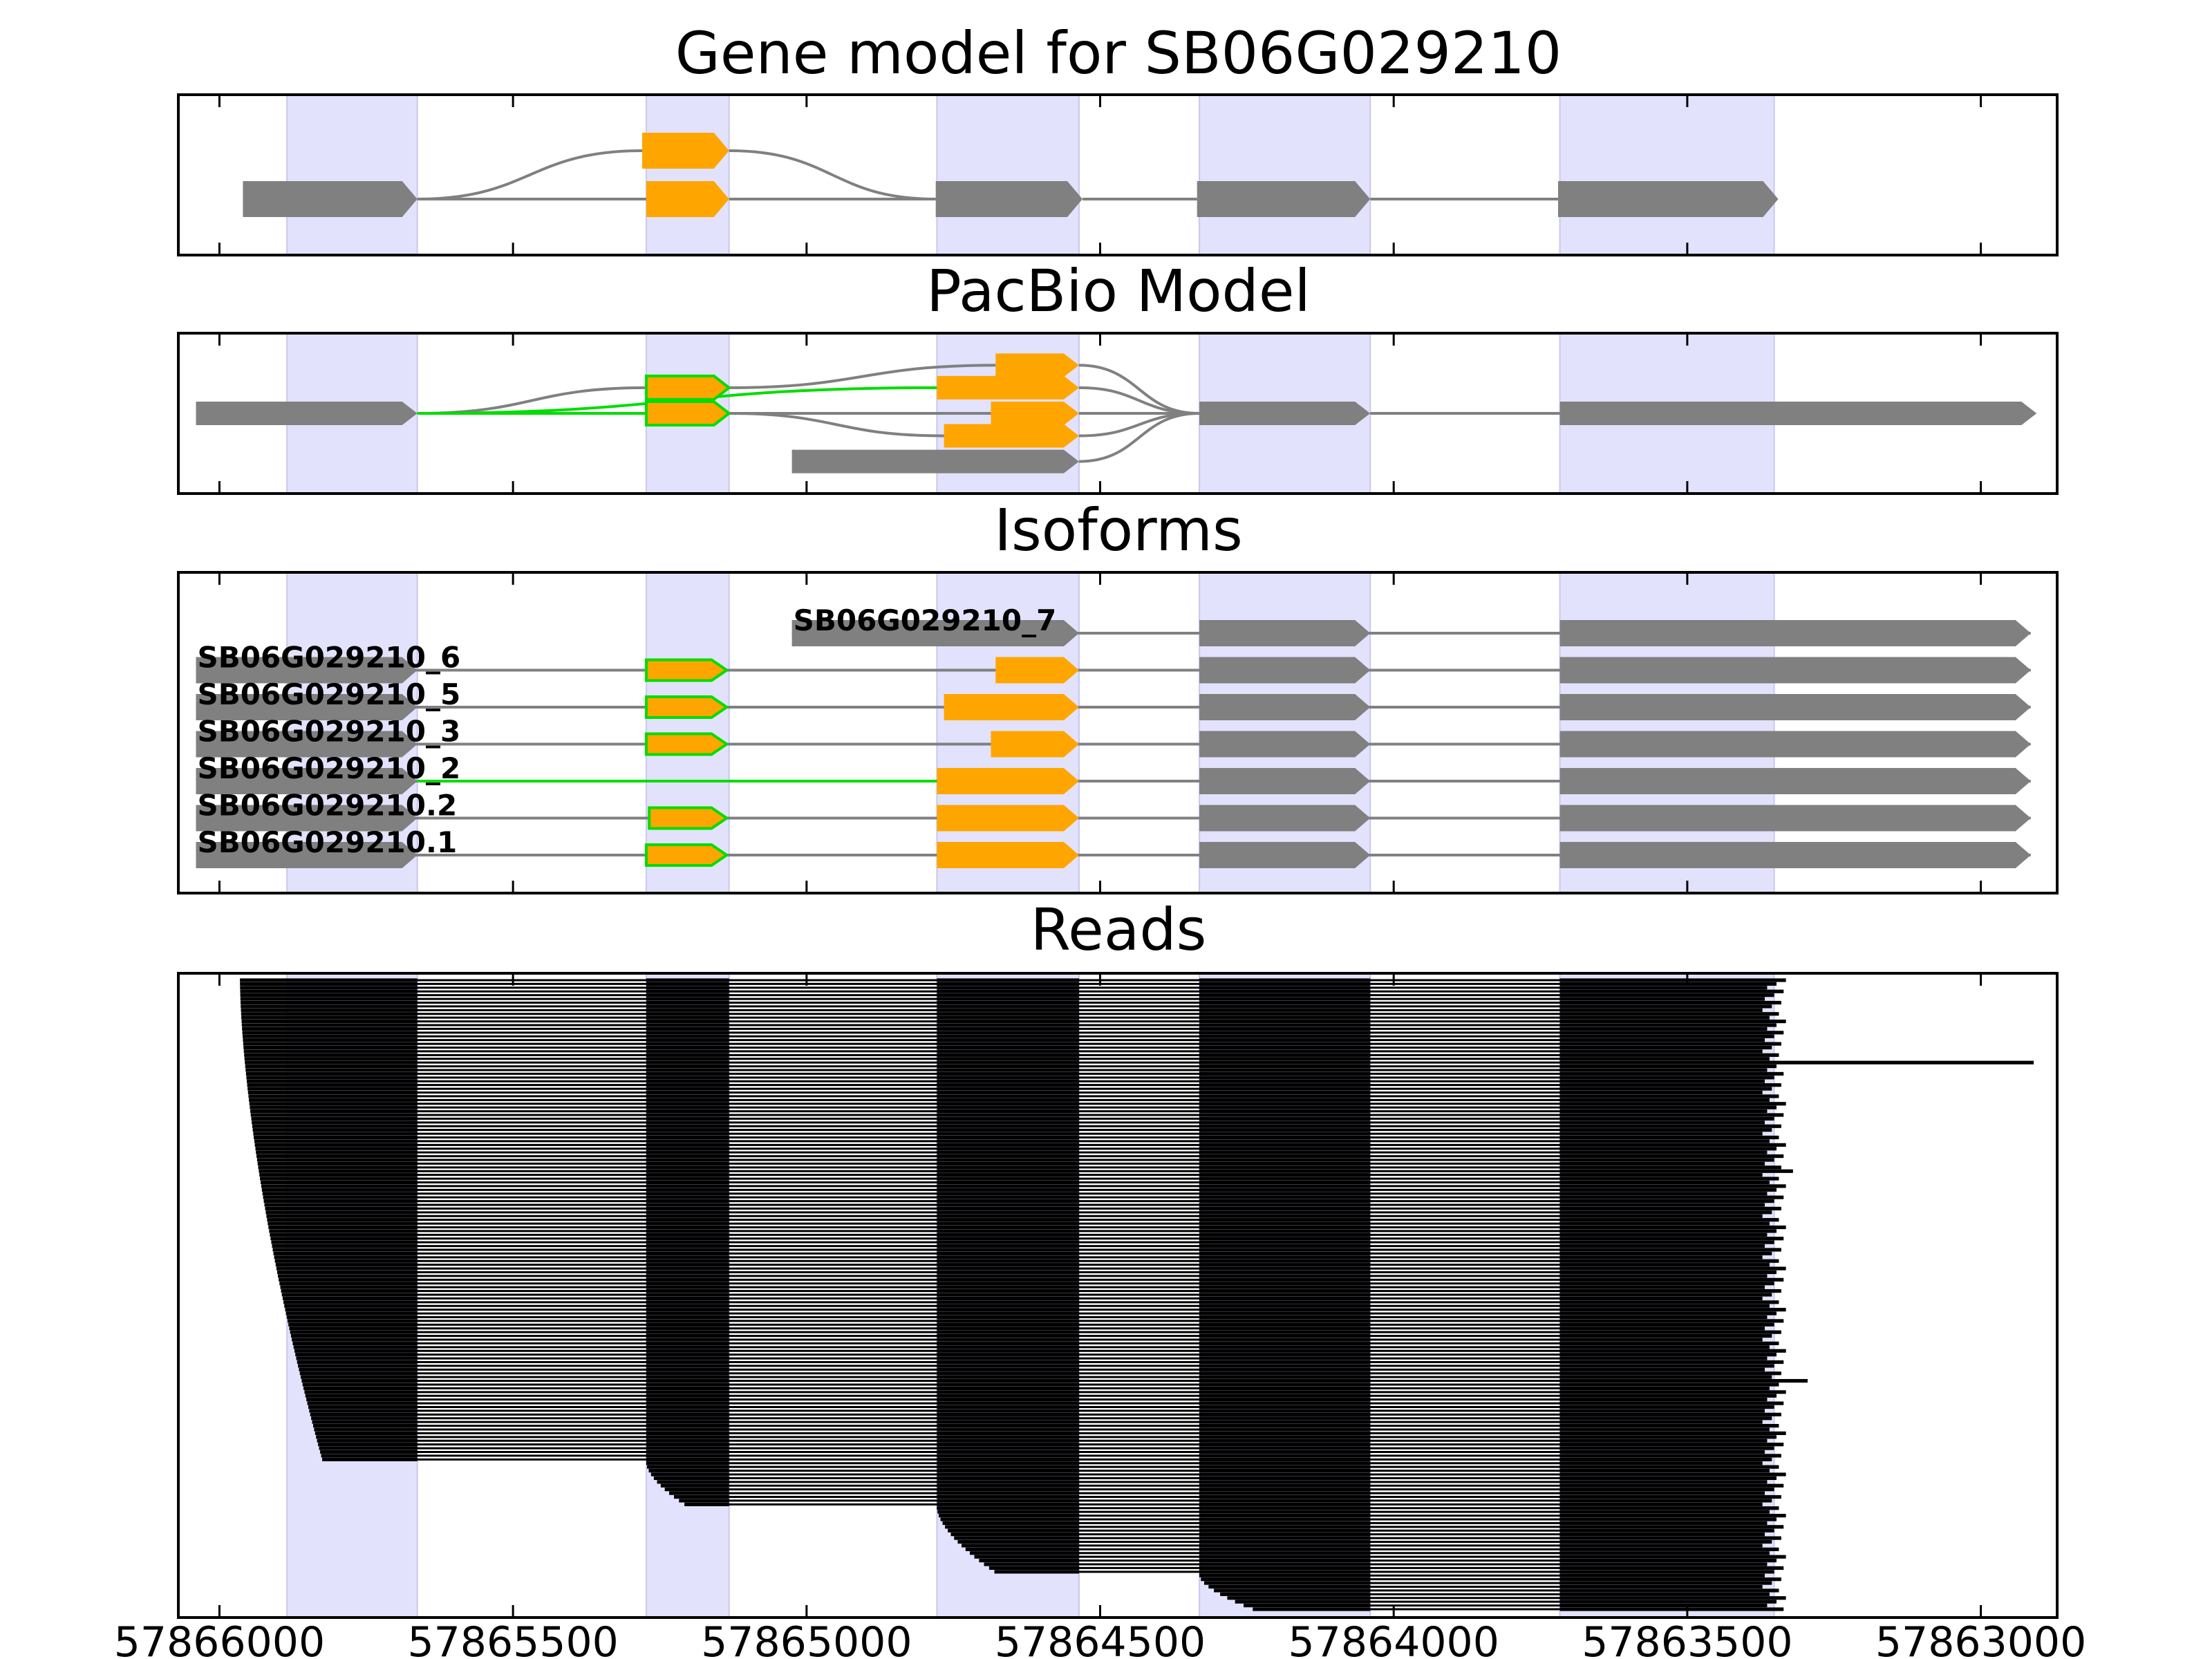  What do you see at coordinates (1118, 53) in the screenshot?
I see `panel-title-gene-model: Gene model for SB06G029210` at bounding box center [1118, 53].